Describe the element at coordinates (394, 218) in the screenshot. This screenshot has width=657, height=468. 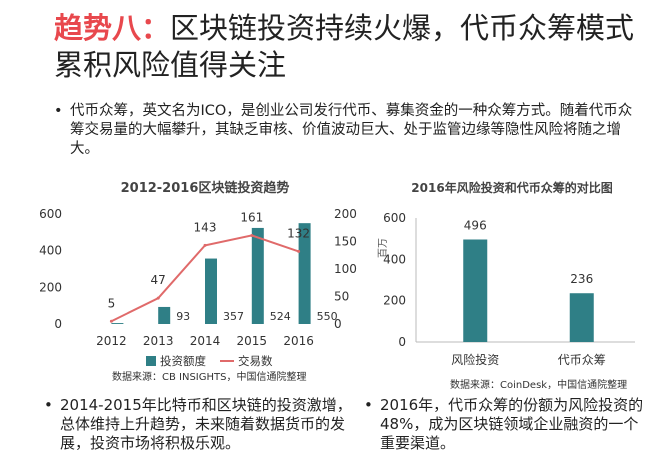
I see `chart2-y-tick-label: 600` at that location.